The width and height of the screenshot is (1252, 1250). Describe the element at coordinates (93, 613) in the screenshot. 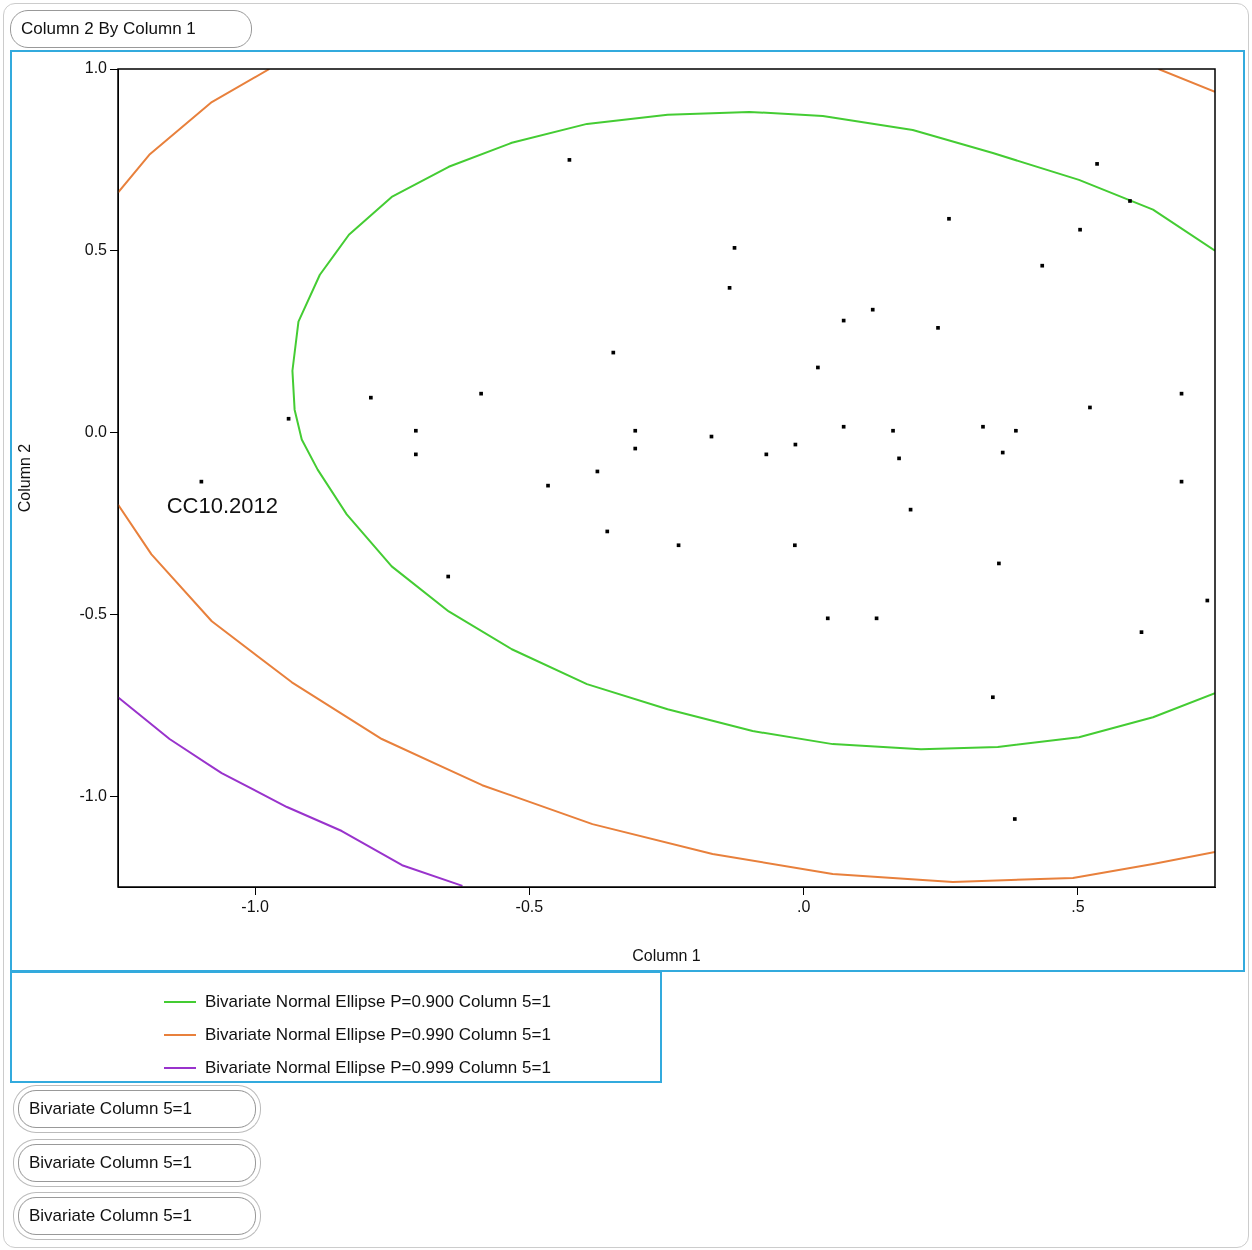

I see `y-tick-label: -0.5` at that location.